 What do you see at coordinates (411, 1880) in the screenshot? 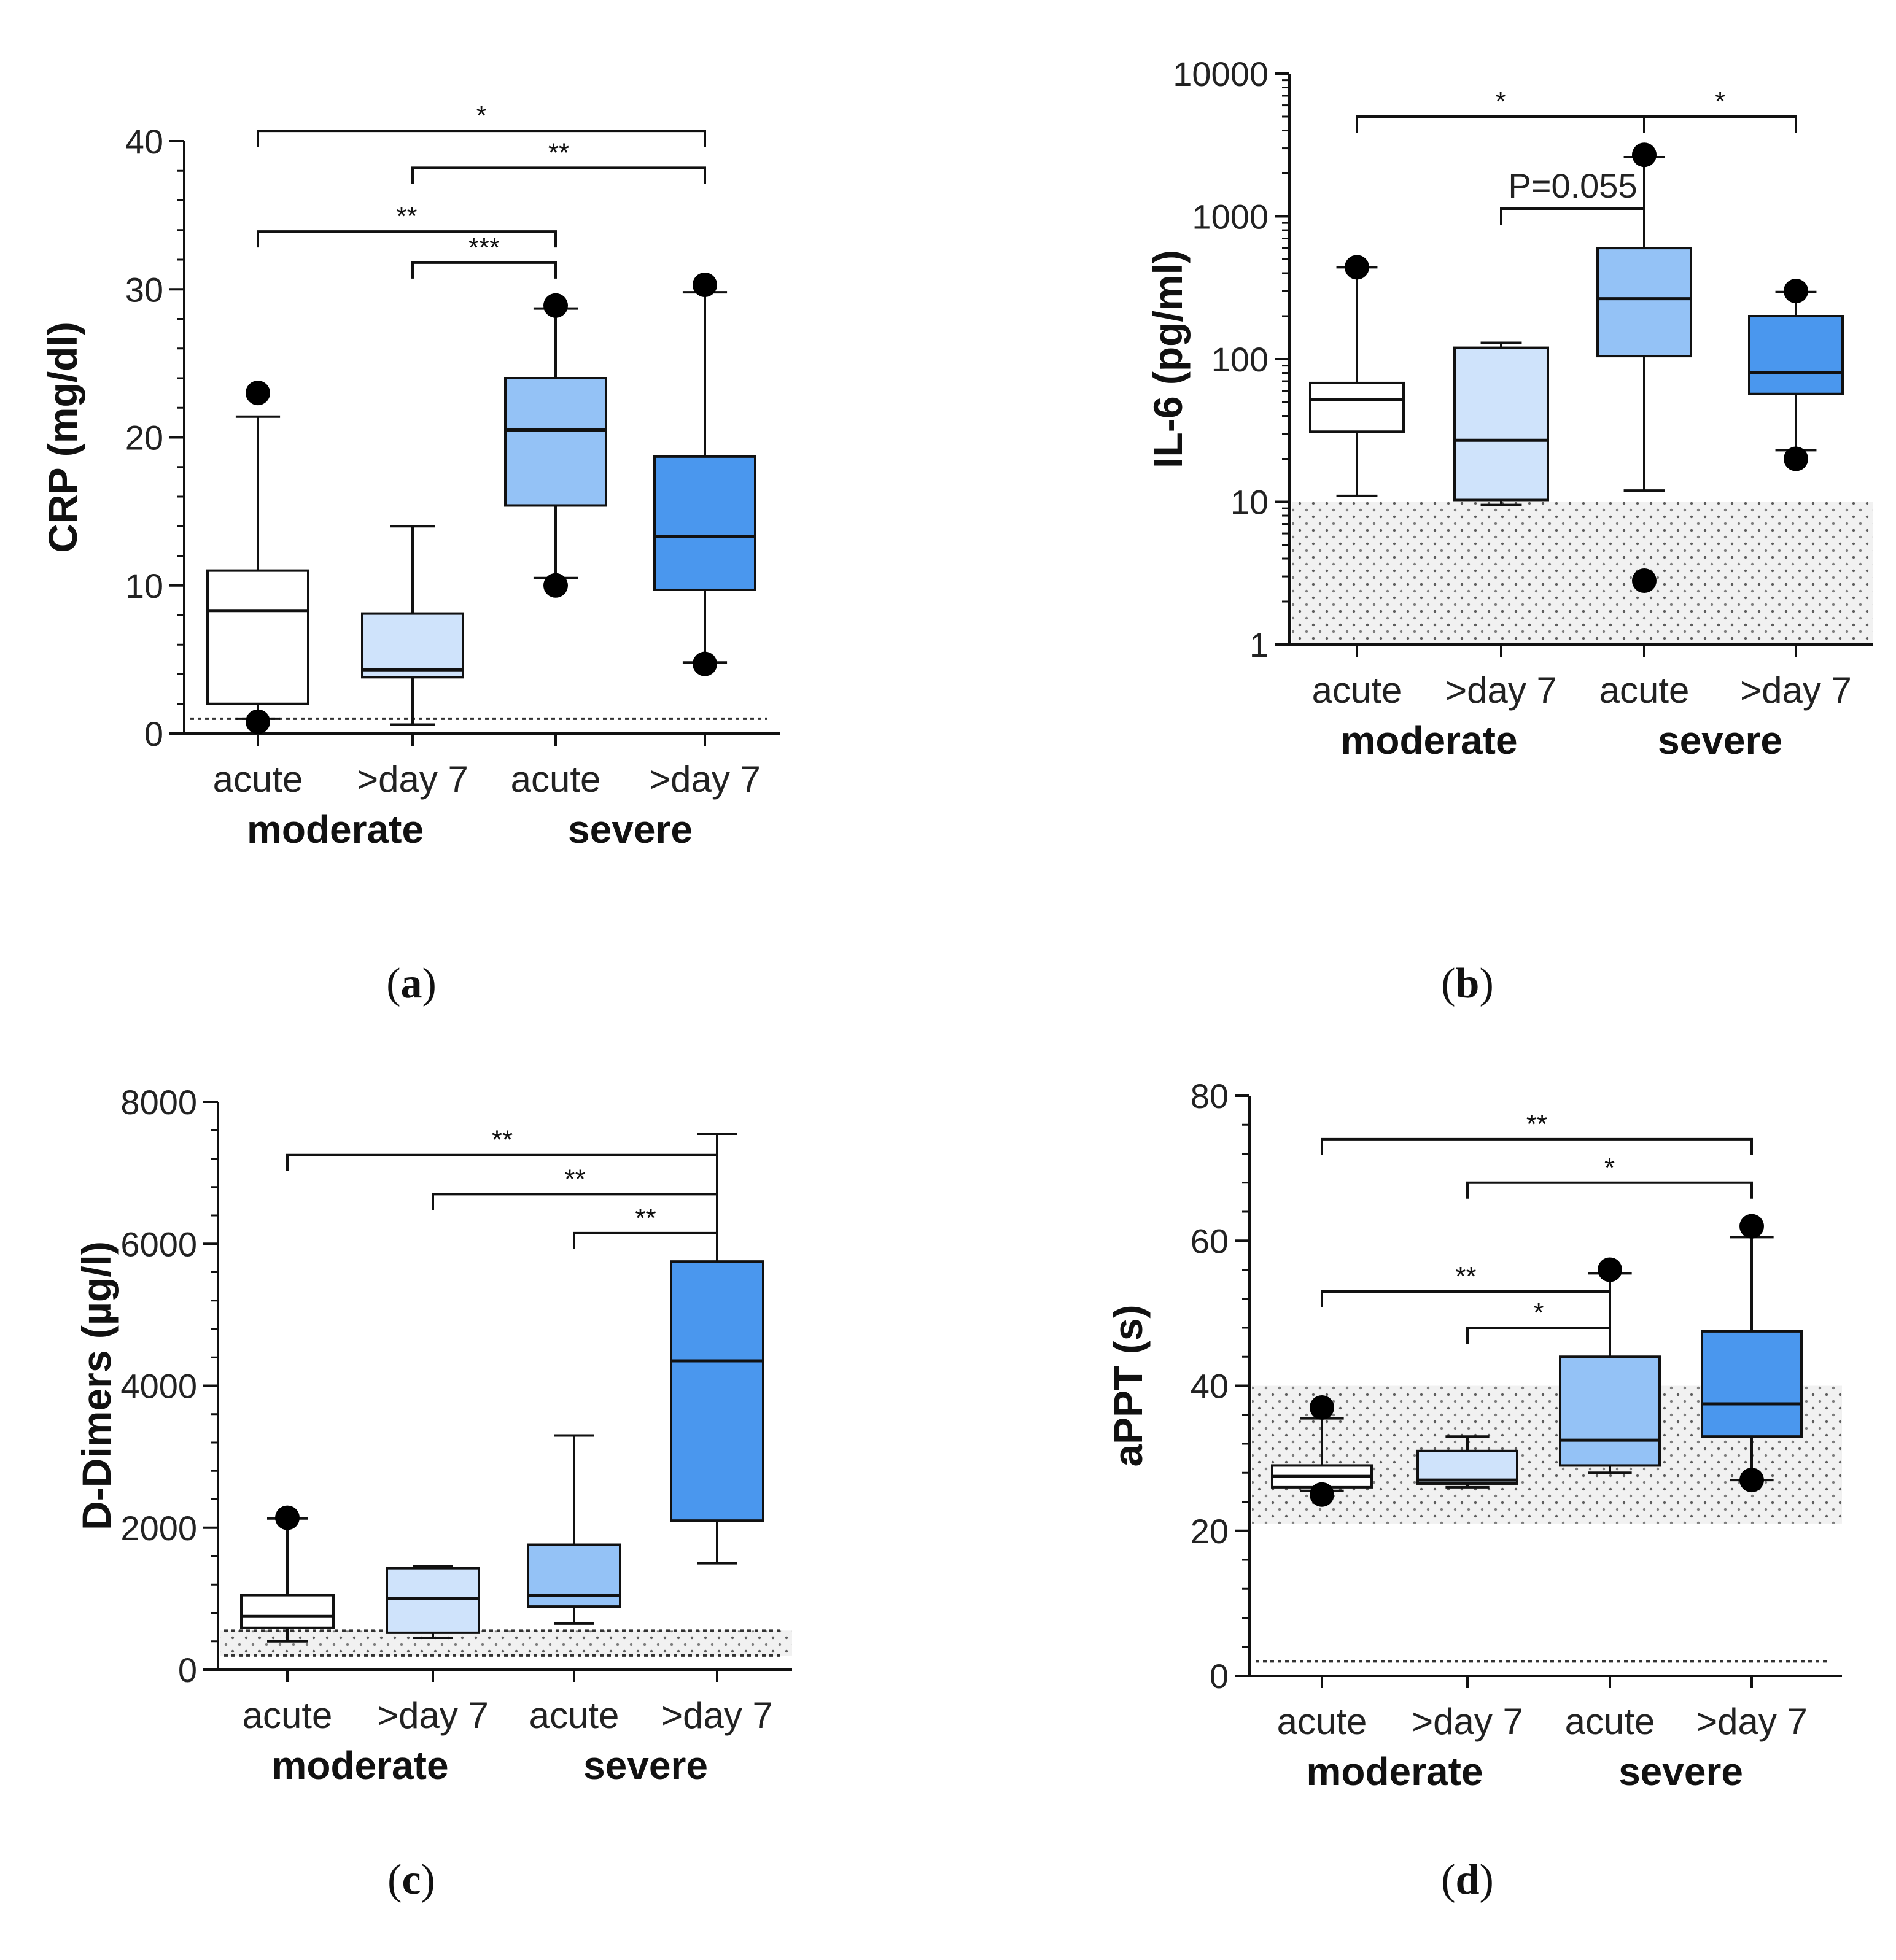
I see `panel-label: (c)` at bounding box center [411, 1880].